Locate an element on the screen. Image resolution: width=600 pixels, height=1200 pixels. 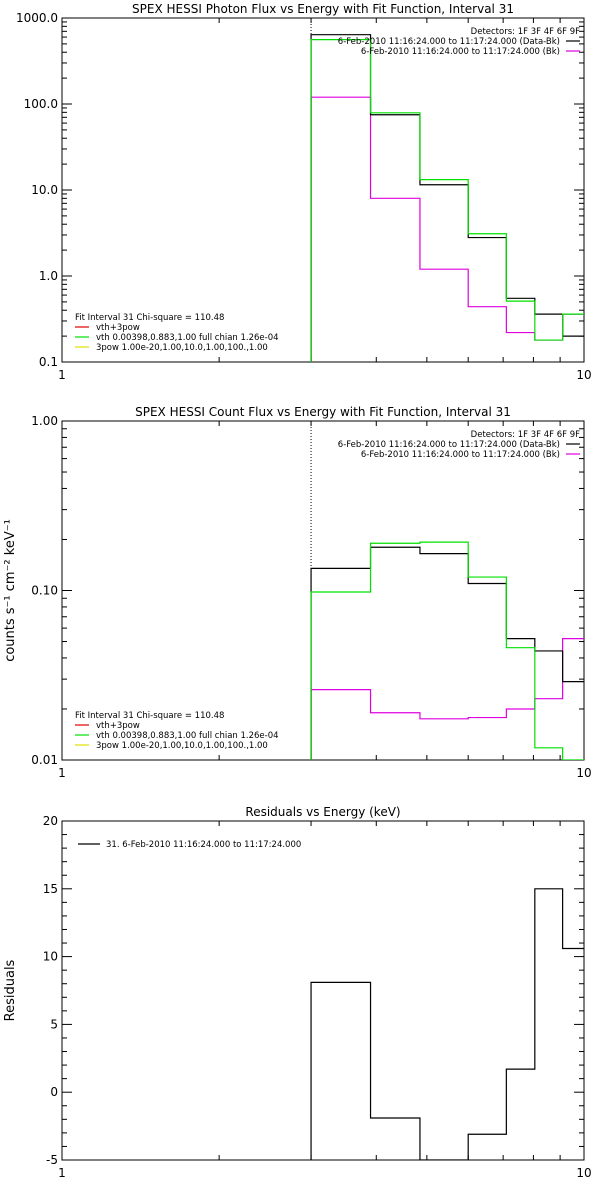
y-tick-label: 5 is located at coordinates (54, 1024).